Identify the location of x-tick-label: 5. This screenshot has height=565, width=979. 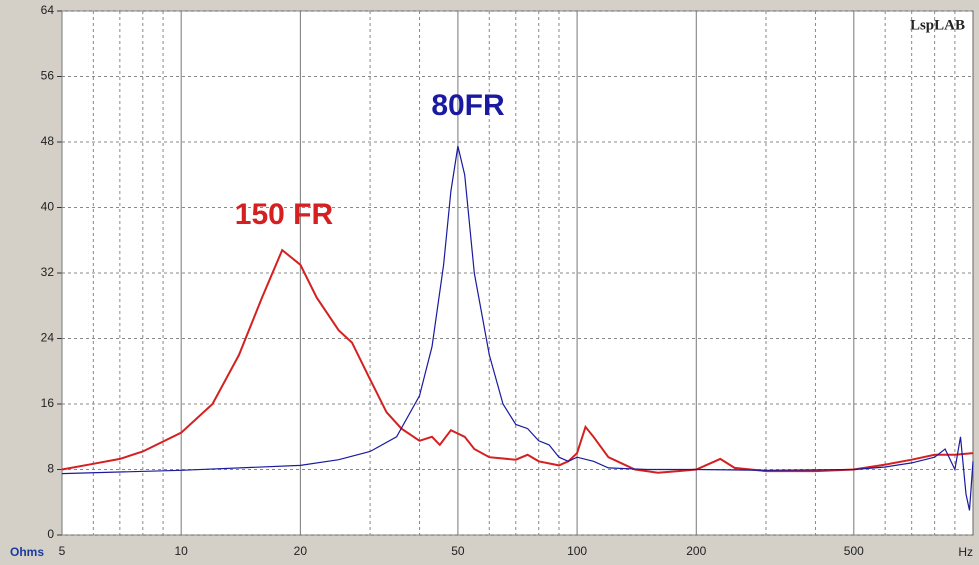
(62, 551).